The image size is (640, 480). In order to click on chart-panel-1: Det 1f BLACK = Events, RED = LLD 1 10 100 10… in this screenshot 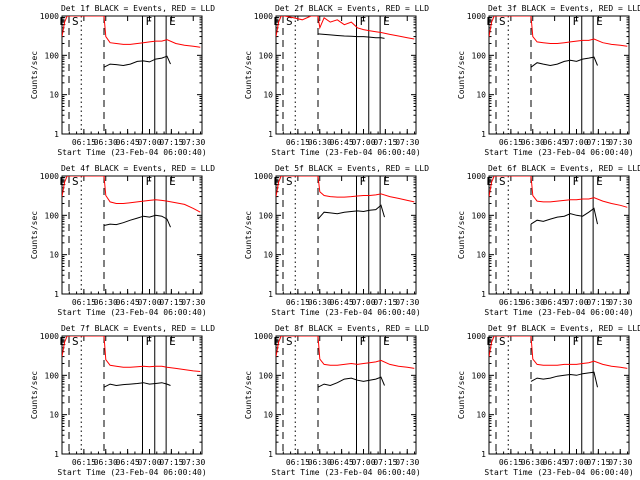, I will do `click(122, 80)`.